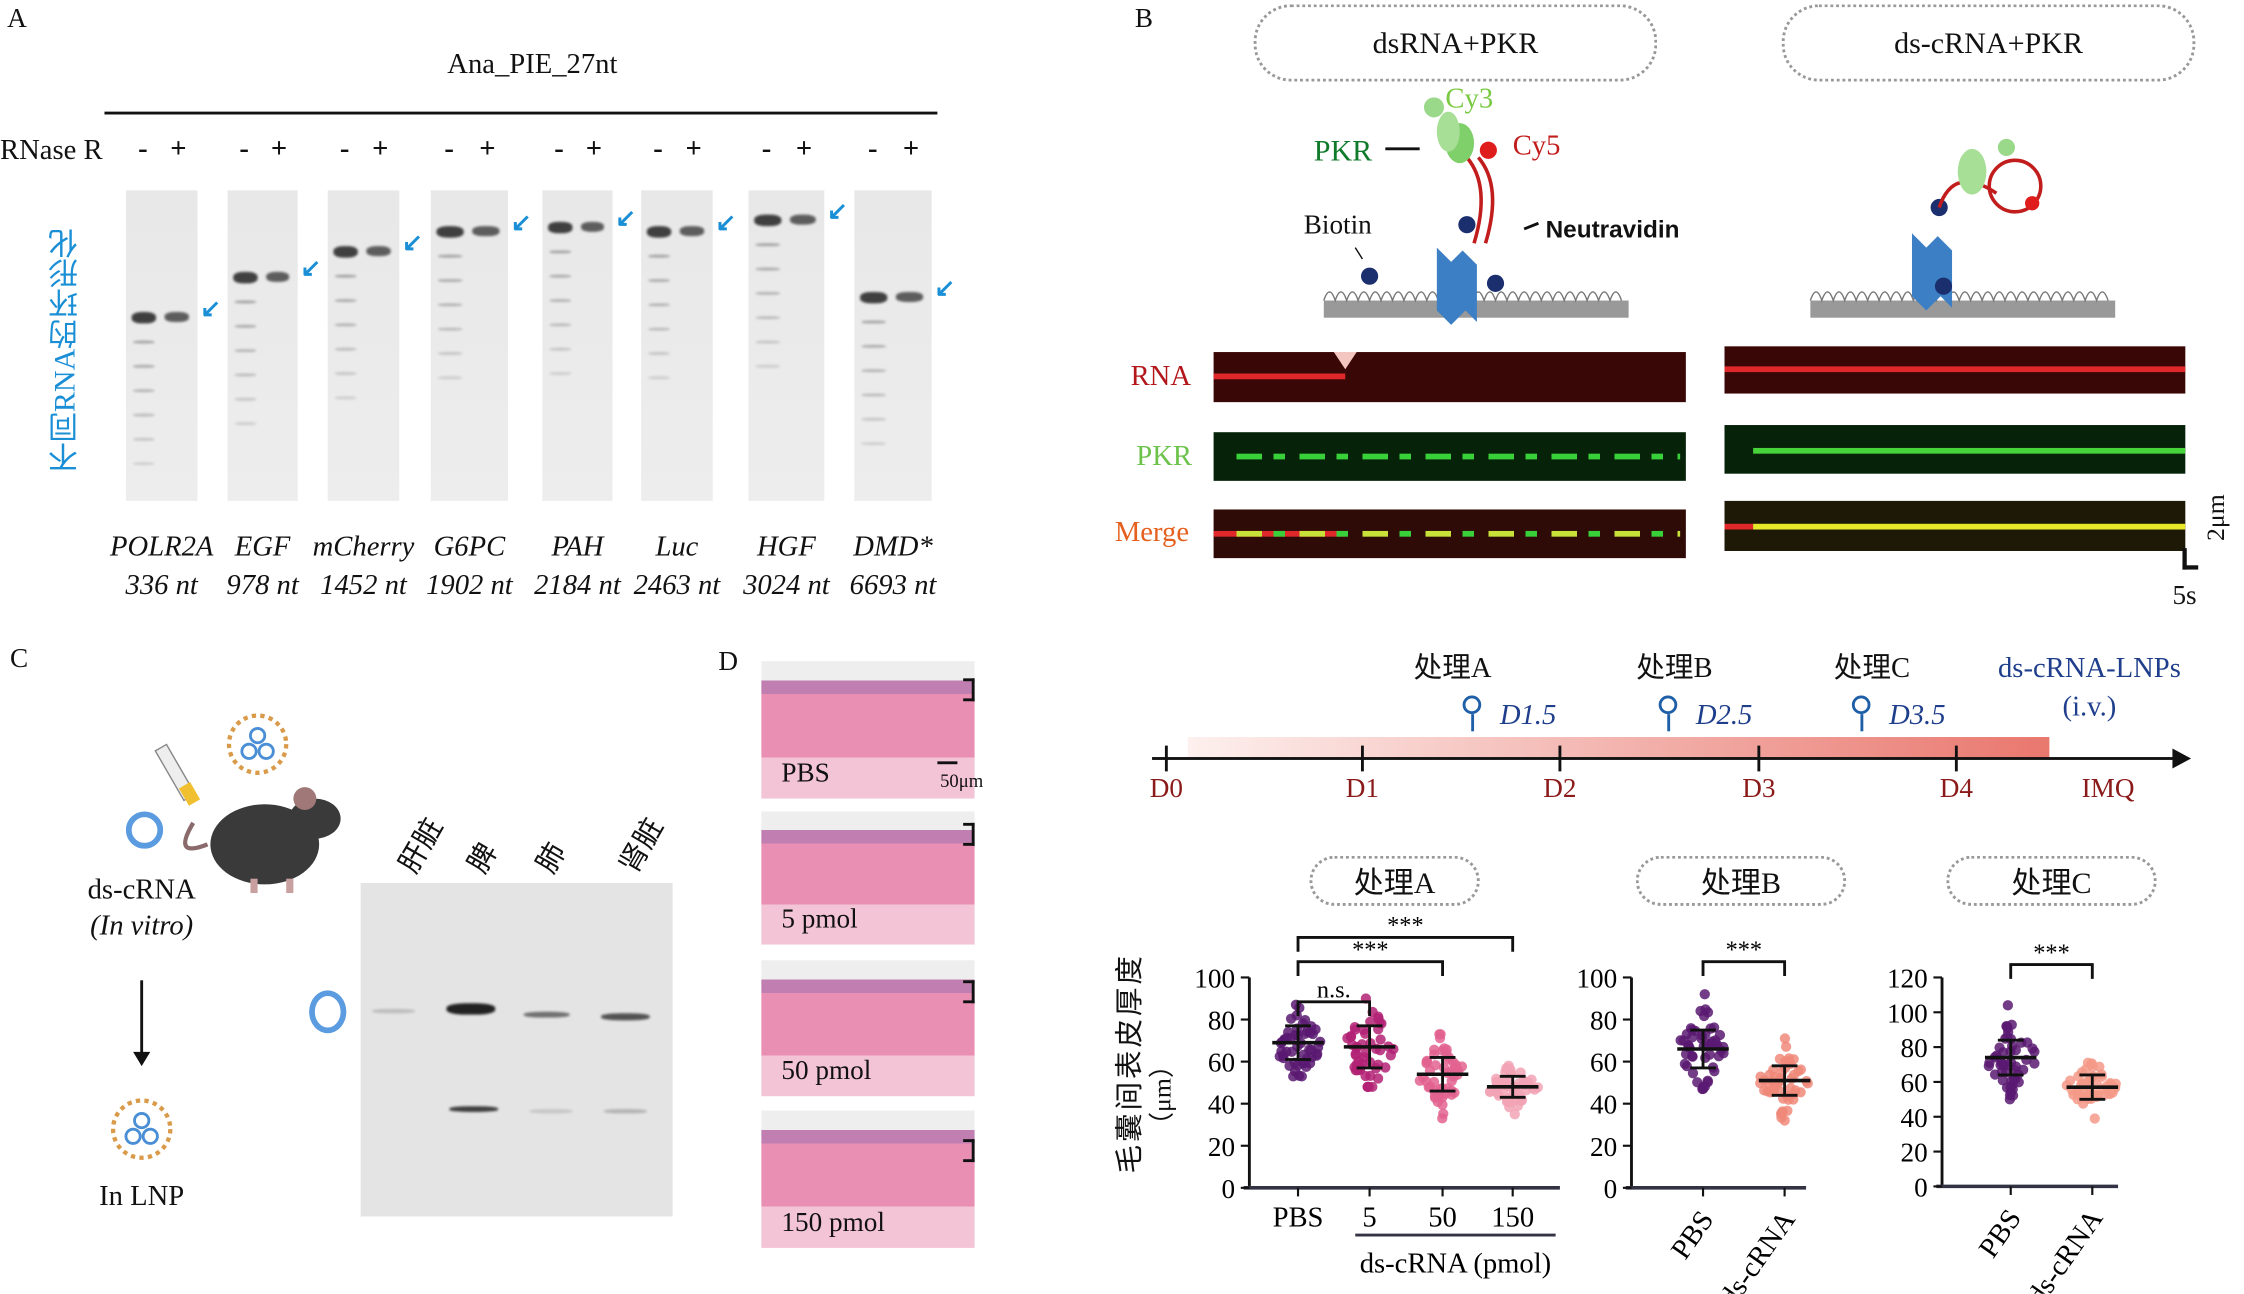  Describe the element at coordinates (17, 19) in the screenshot. I see `panel-label-a: A` at that location.